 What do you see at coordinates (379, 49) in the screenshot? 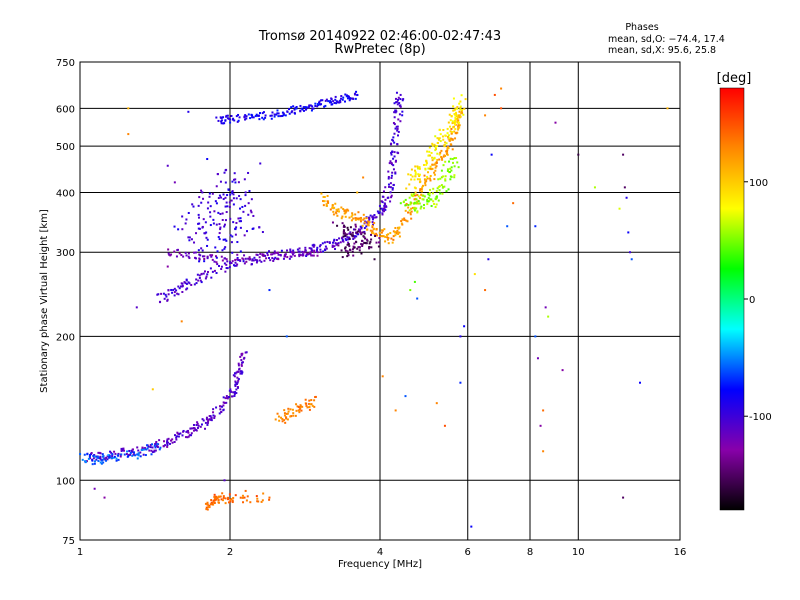
I see `chart-title-line2: RwPretec (8p)` at bounding box center [379, 49].